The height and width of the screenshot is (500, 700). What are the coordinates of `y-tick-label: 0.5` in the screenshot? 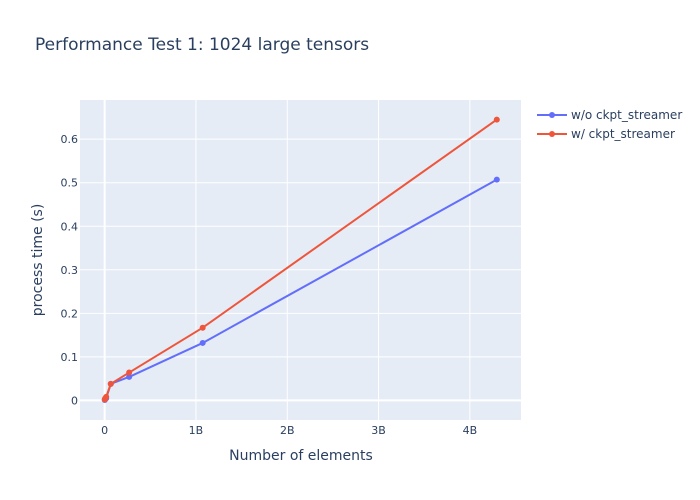 It's located at (70, 183).